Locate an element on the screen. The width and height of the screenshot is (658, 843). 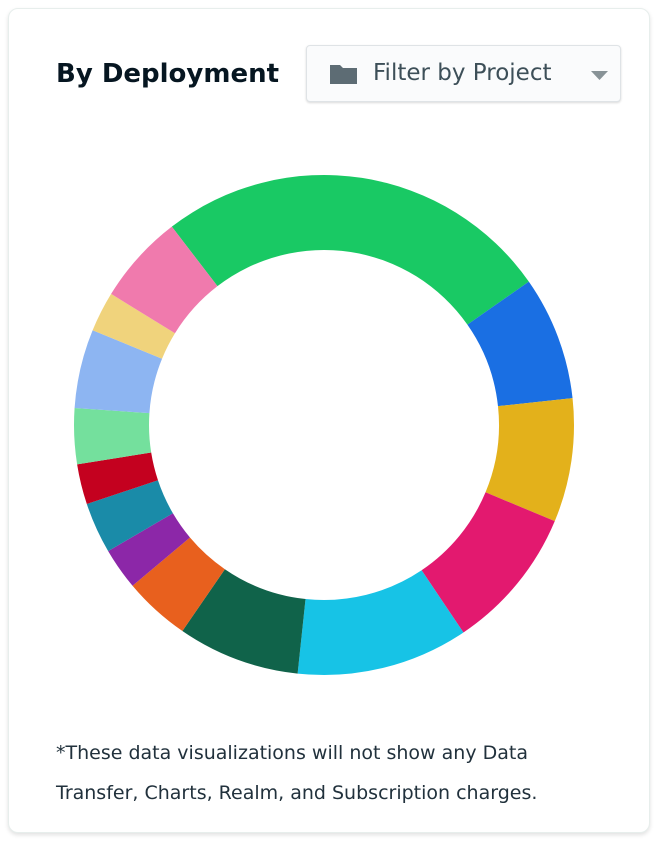
filter-button-label: Filter by Project is located at coordinates (462, 73).